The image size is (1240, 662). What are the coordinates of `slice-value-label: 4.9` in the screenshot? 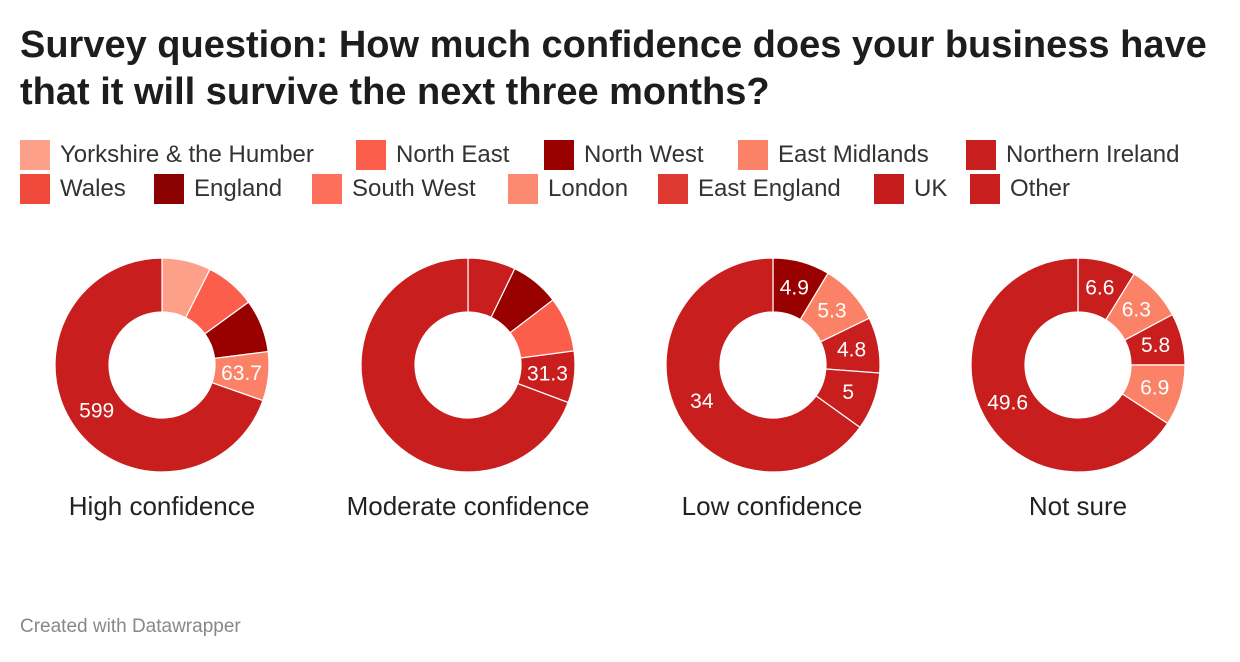 It's located at (794, 287).